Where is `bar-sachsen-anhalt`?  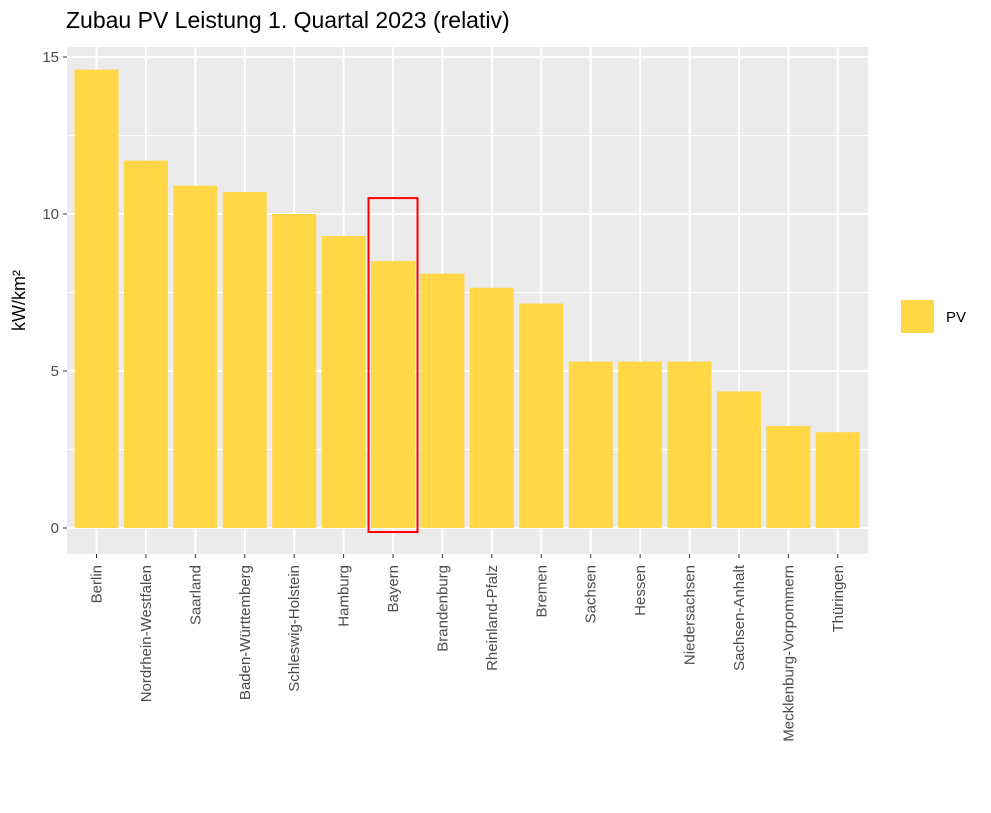
bar-sachsen-anhalt is located at coordinates (738, 459).